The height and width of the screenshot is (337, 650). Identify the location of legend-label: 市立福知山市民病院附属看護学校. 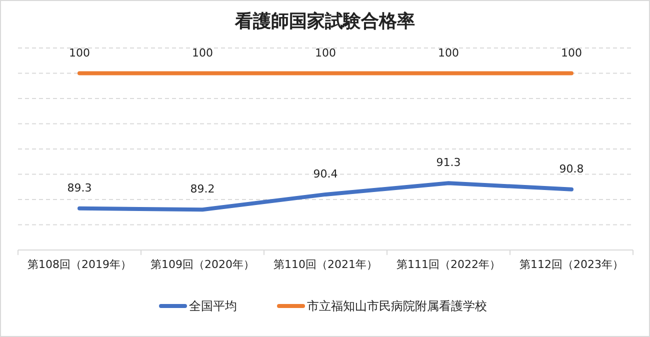
(397, 306).